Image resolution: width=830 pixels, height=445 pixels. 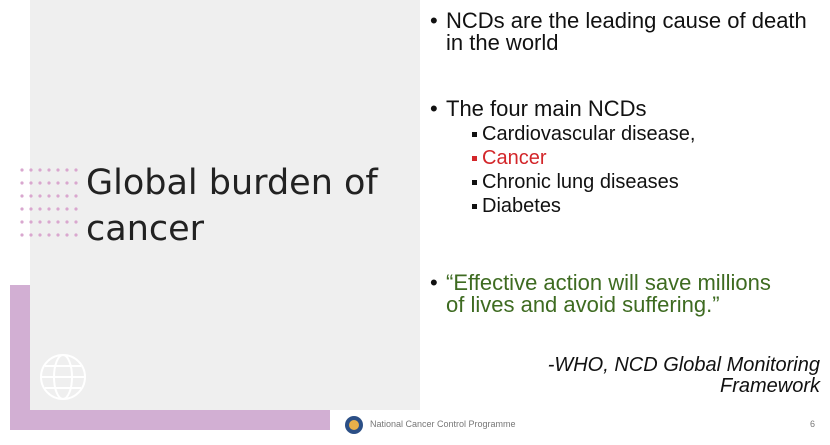 What do you see at coordinates (632, 206) in the screenshot?
I see `sub-bullet: Diabetes` at bounding box center [632, 206].